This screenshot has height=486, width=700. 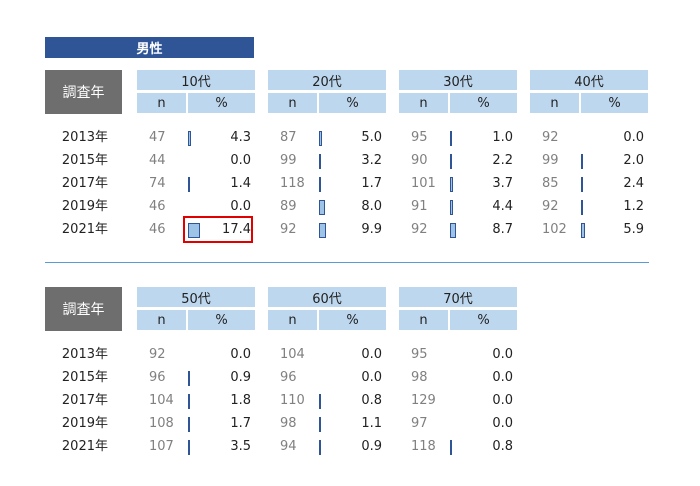 I want to click on n-value: 90, so click(x=419, y=160).